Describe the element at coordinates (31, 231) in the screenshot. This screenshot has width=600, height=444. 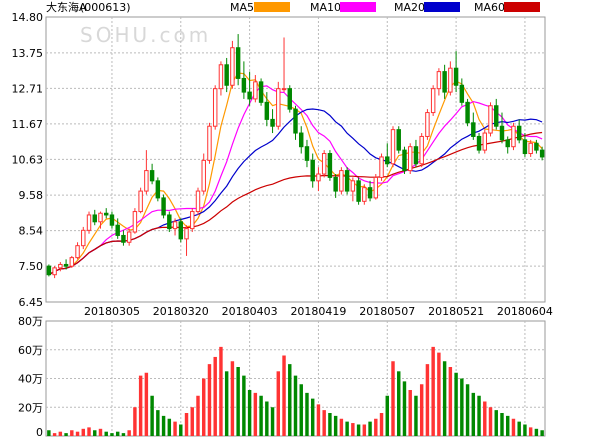
I see `price-tick-label: 8.54` at that location.